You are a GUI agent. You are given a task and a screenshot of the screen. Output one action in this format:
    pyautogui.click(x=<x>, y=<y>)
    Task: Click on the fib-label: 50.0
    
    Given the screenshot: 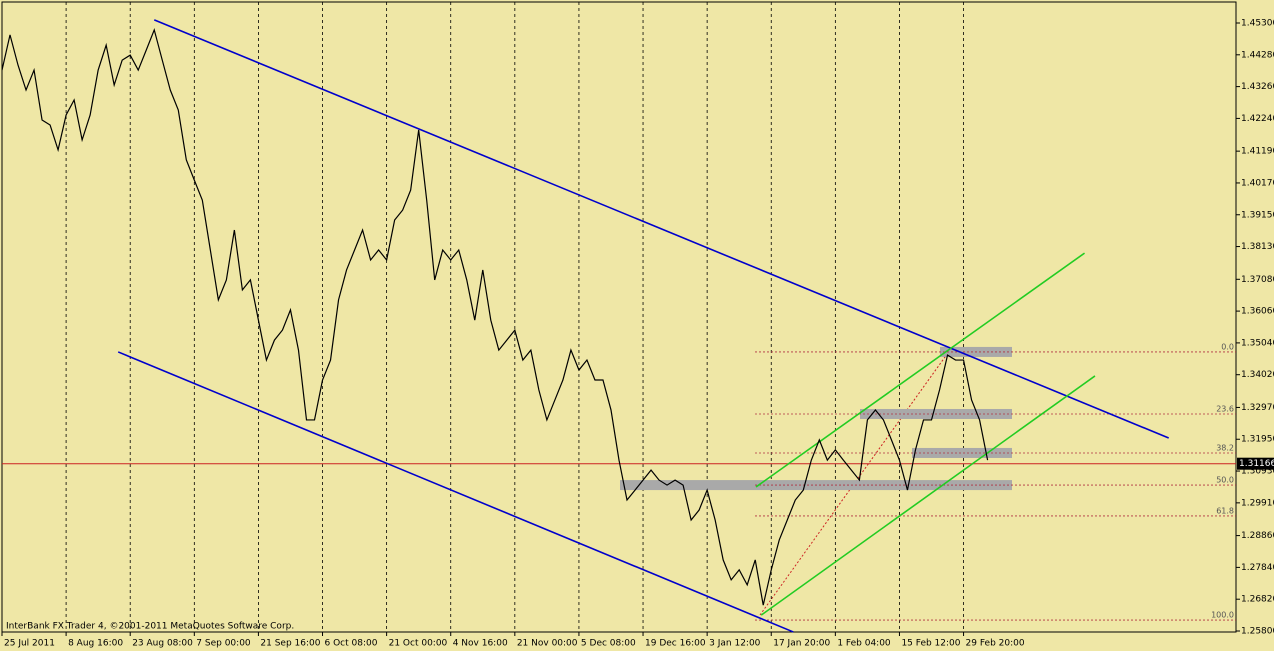 What is the action you would take?
    pyautogui.click(x=1225, y=480)
    